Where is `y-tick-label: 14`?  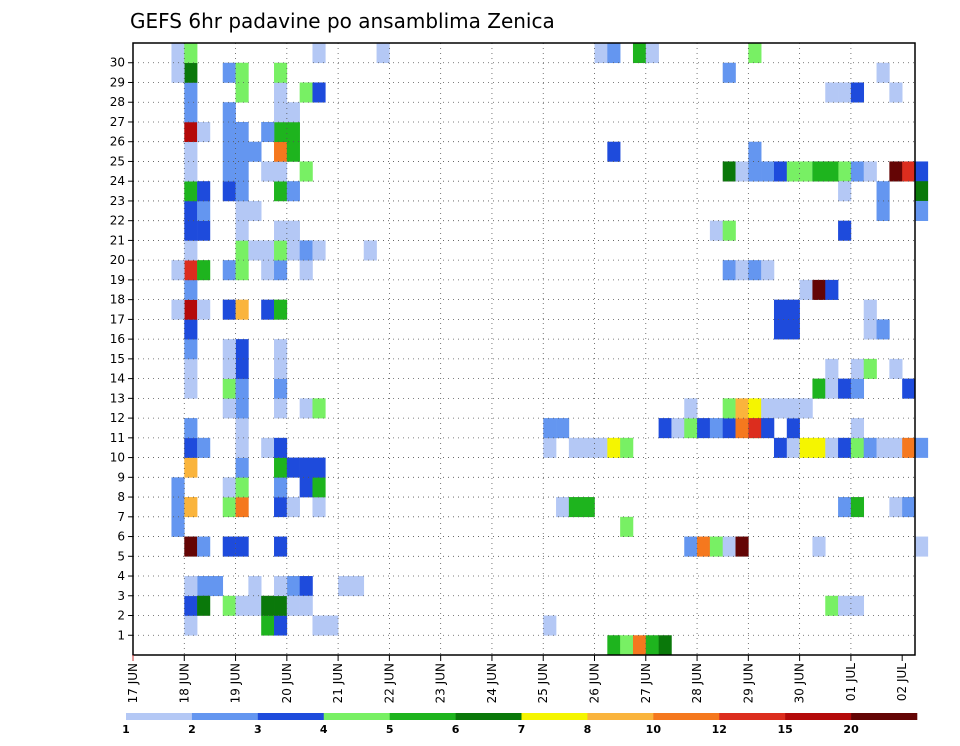 y-tick-label: 14 is located at coordinates (117, 379).